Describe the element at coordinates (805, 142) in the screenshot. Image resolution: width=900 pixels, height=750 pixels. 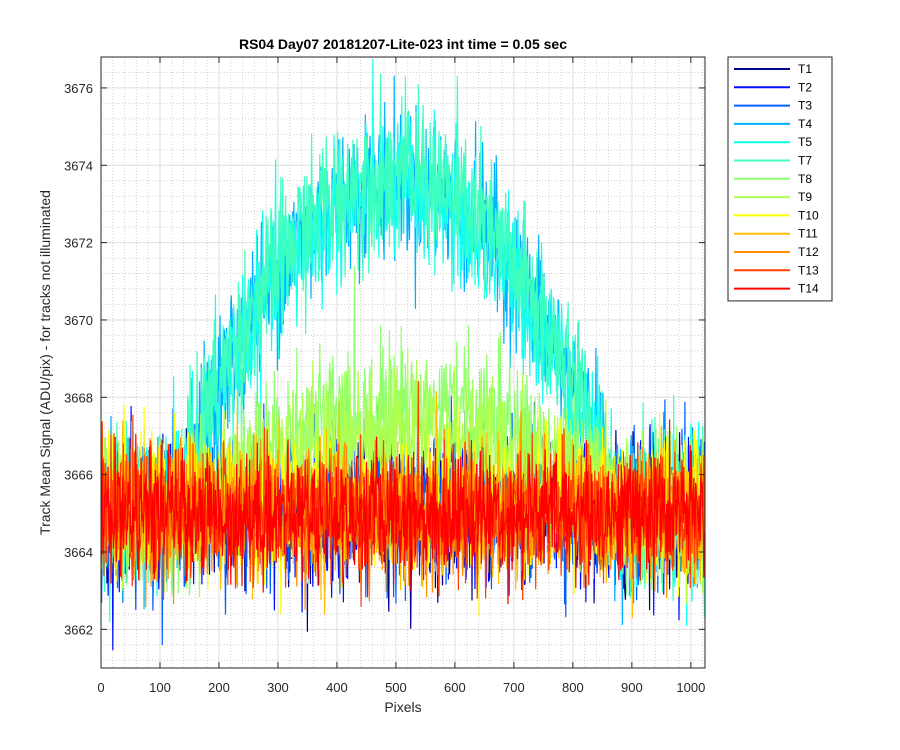
I see `legend-label-t5: T5` at that location.